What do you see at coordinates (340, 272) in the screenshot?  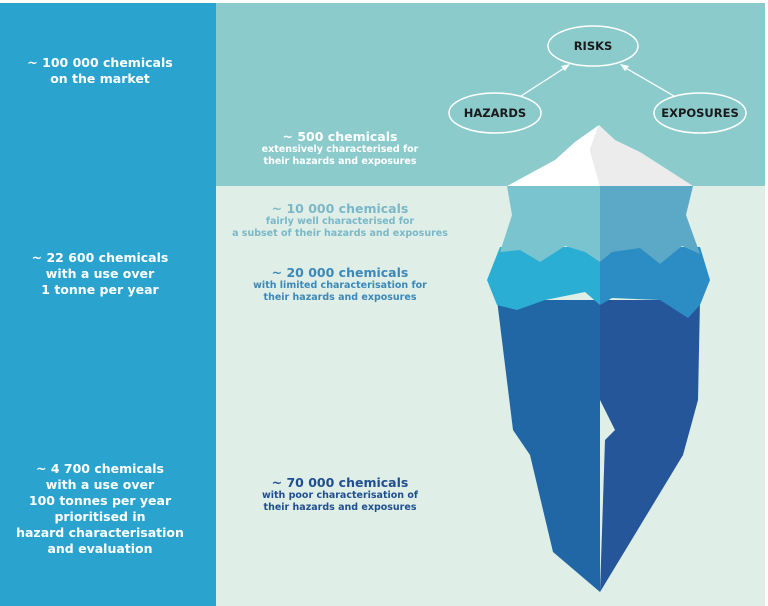 I see `tier-title: ~ 20 000 chemicals` at bounding box center [340, 272].